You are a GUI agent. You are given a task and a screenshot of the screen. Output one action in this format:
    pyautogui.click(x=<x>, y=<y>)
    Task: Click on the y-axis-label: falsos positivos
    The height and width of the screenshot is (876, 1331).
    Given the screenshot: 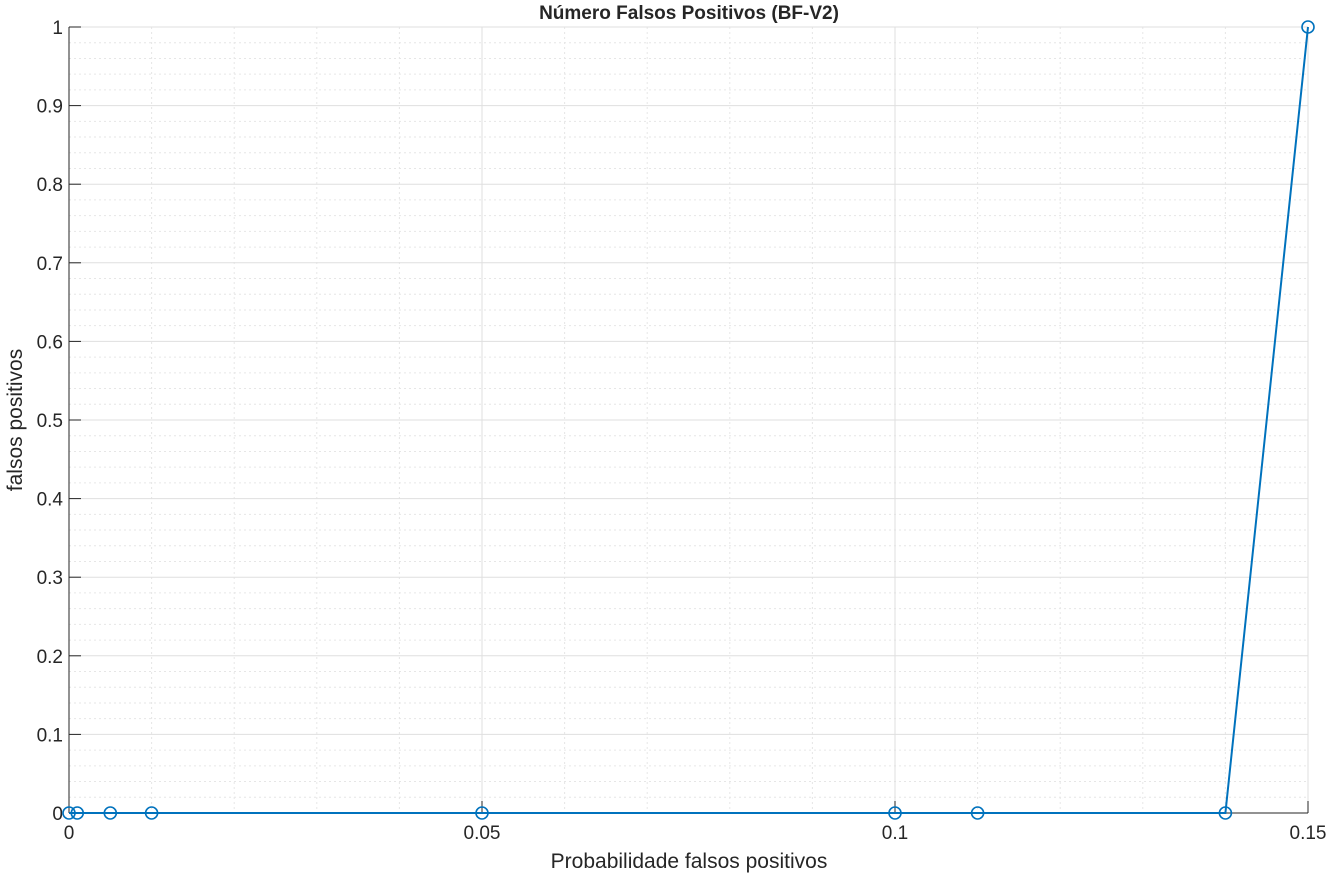 What is the action you would take?
    pyautogui.click(x=15, y=420)
    